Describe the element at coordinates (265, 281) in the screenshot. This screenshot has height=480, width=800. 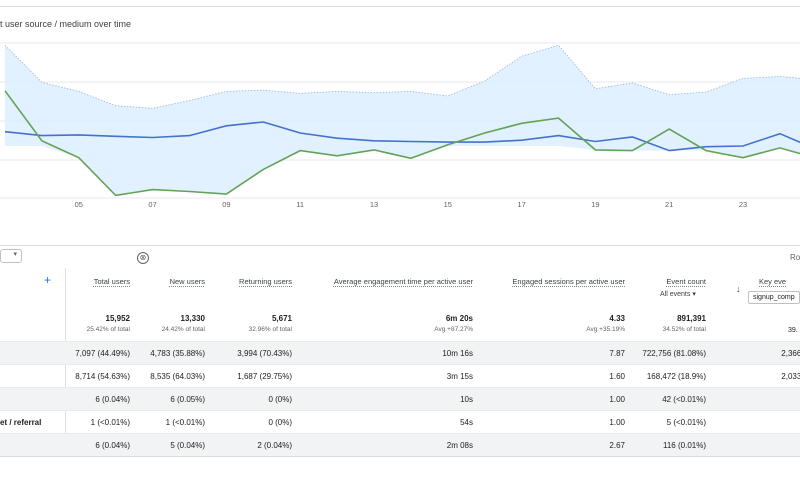
I see `header-returning-users: Returning users` at that location.